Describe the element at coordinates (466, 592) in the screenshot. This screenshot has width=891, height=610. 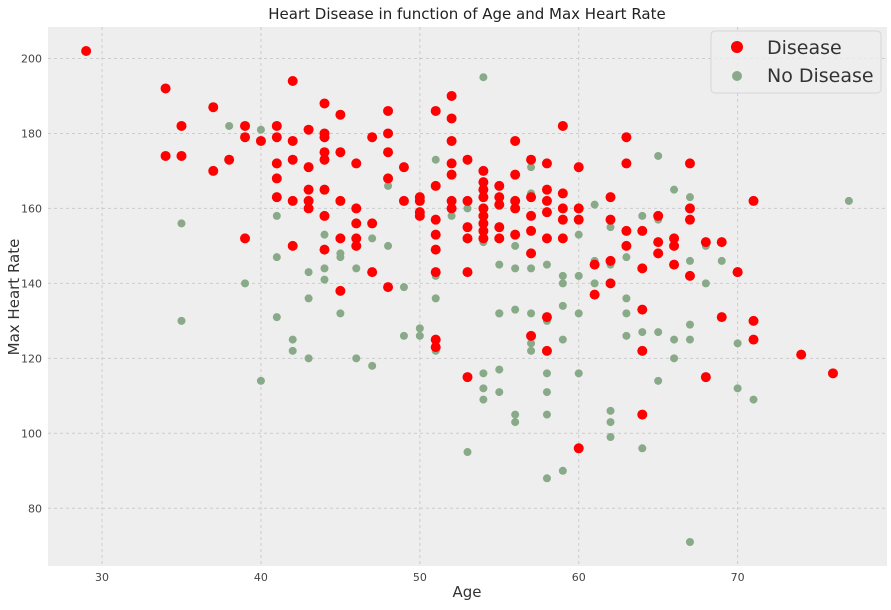
I see `x-axis-label: Age` at that location.